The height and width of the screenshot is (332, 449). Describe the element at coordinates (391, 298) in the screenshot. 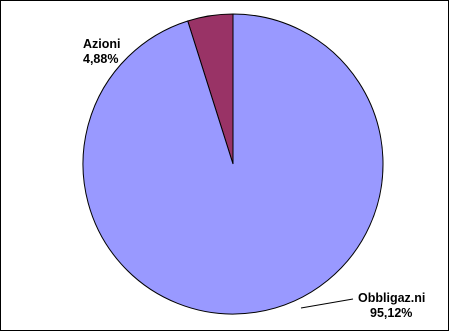

I see `slice-label-obbligaz-ni: Obbligaz.ni` at that location.